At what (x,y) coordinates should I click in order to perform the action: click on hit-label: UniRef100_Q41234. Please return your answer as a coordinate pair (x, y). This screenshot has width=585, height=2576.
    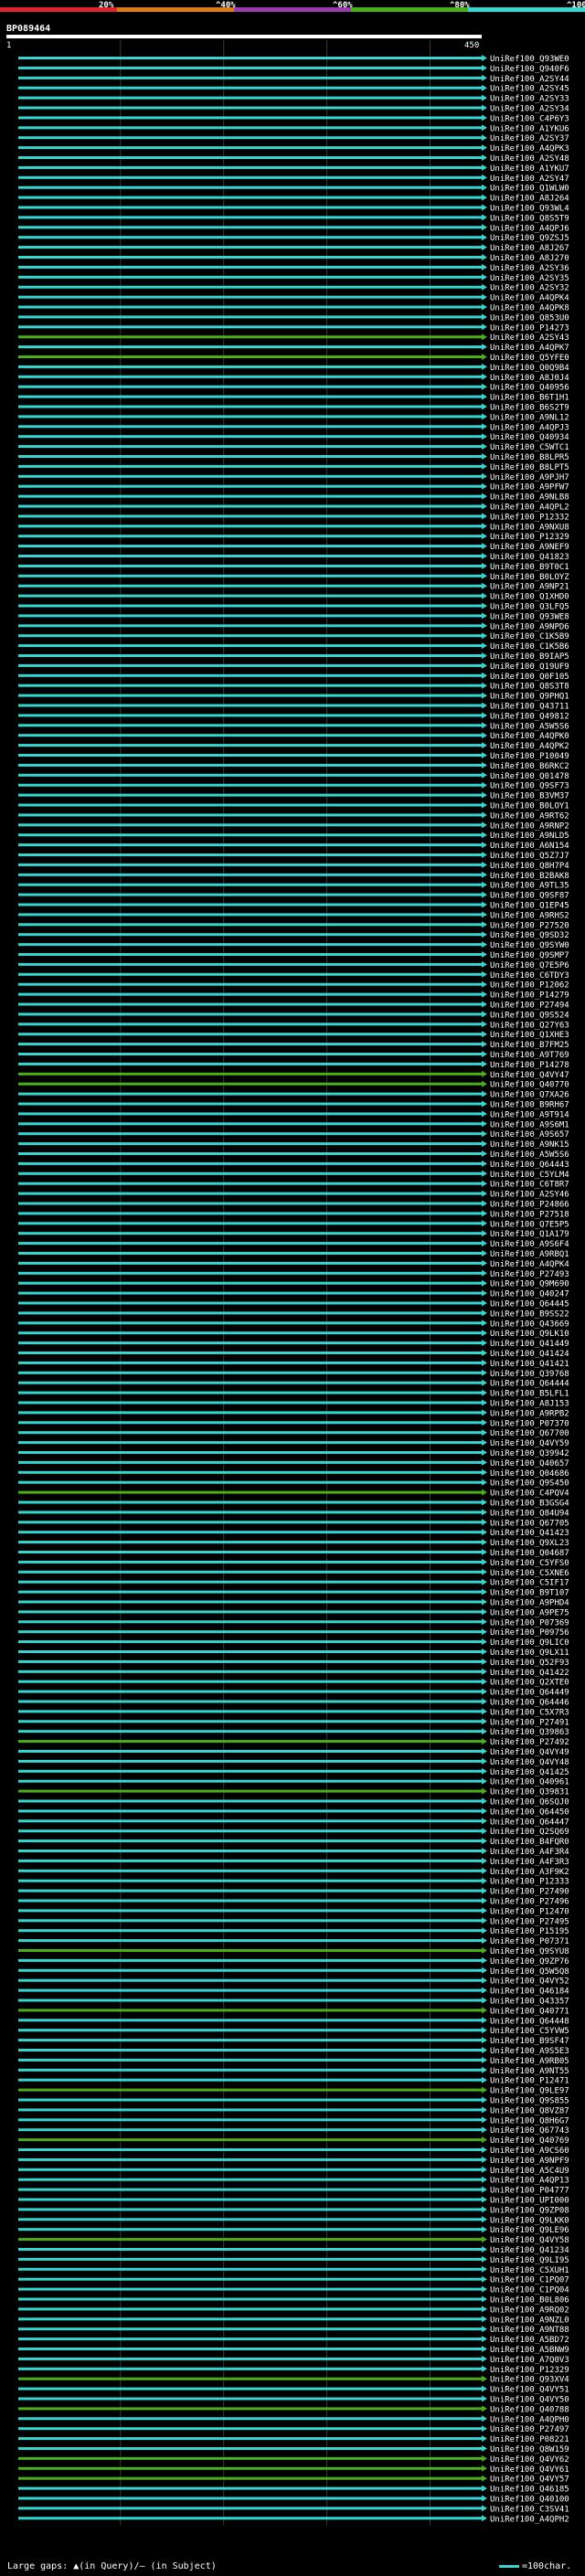
    Looking at the image, I should click on (530, 2250).